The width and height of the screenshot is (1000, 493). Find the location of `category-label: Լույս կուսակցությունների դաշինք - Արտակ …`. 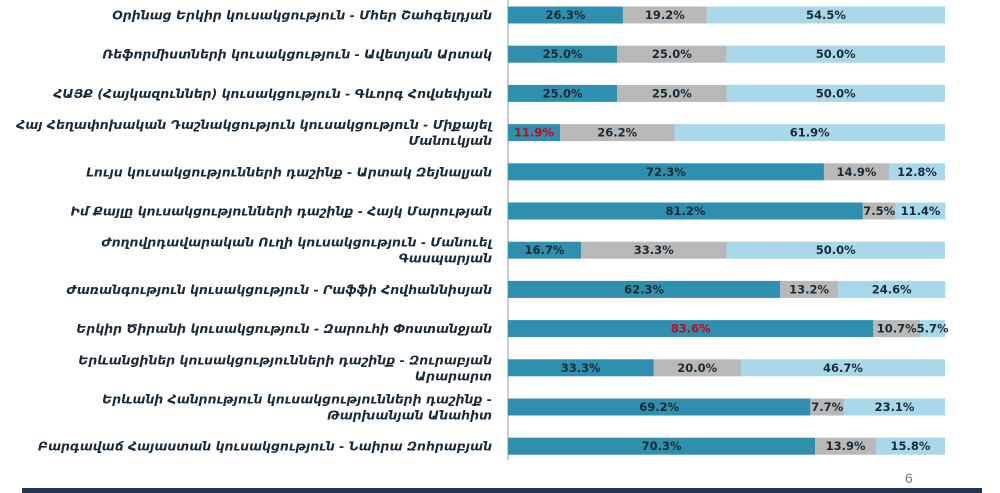

category-label: Լույս կուսակցությունների դաշինք - Արտակ … is located at coordinates (289, 171).